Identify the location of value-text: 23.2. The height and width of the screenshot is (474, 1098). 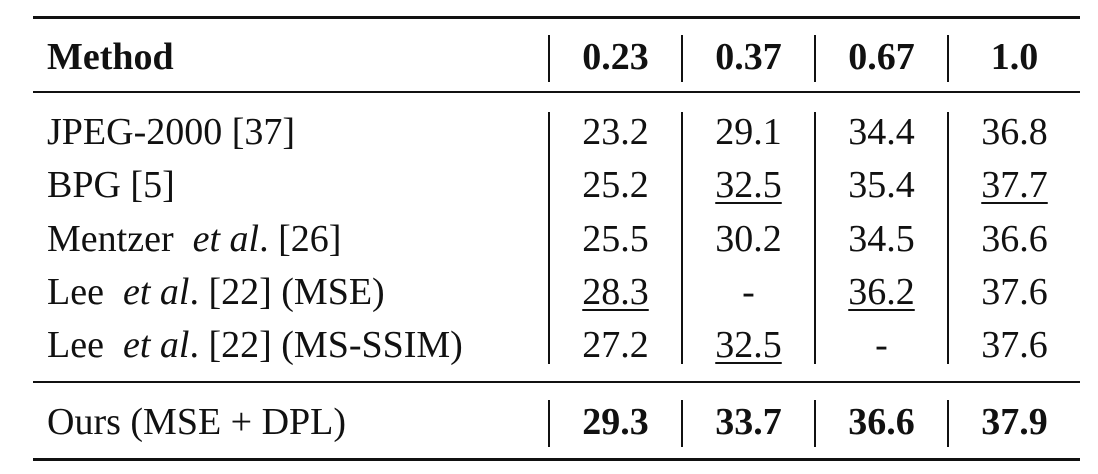
(615, 132).